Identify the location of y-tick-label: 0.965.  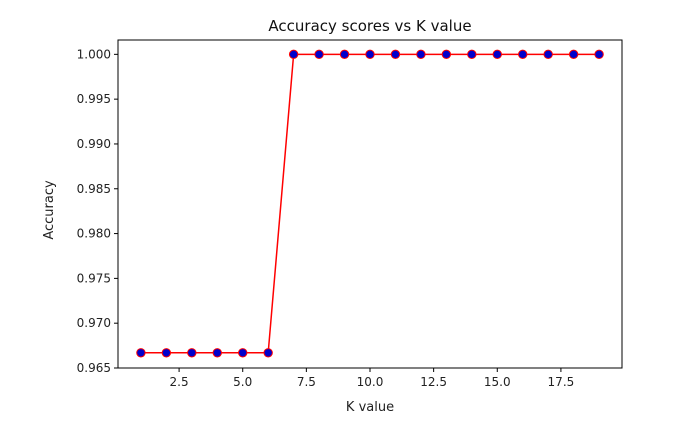
(94, 368).